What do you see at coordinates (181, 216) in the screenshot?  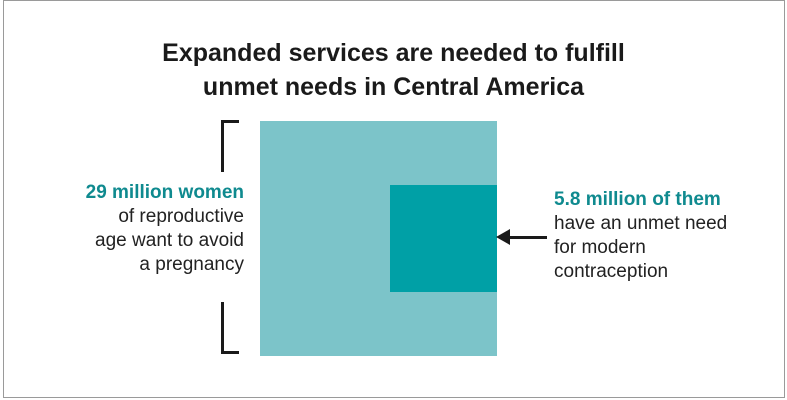 I see `left-callout-line-1: of reproductive` at bounding box center [181, 216].